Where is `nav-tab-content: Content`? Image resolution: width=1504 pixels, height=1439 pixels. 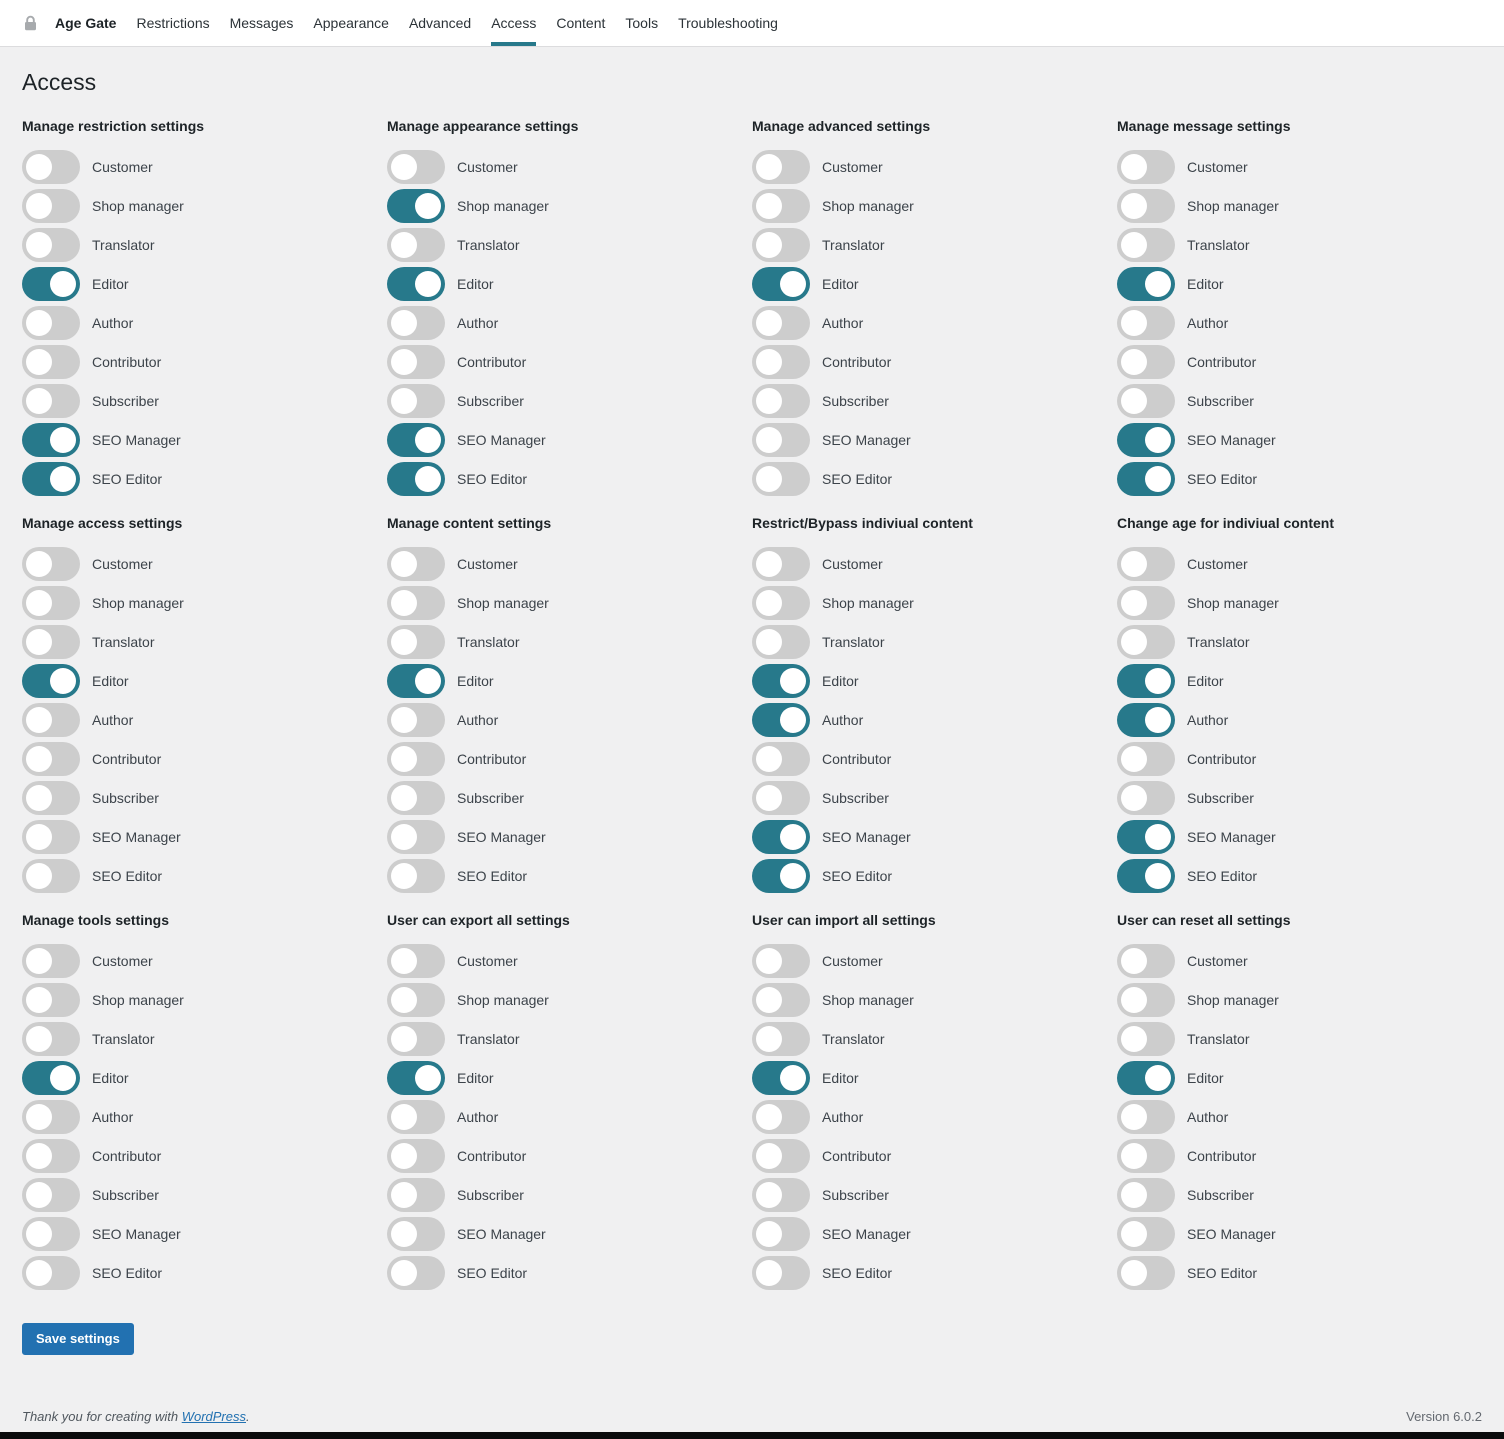
nav-tab-content: Content is located at coordinates (581, 23).